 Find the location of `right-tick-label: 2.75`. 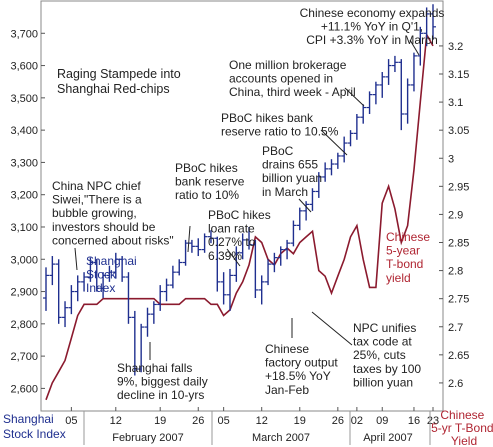

right-tick-label: 2.75 is located at coordinates (458, 300).